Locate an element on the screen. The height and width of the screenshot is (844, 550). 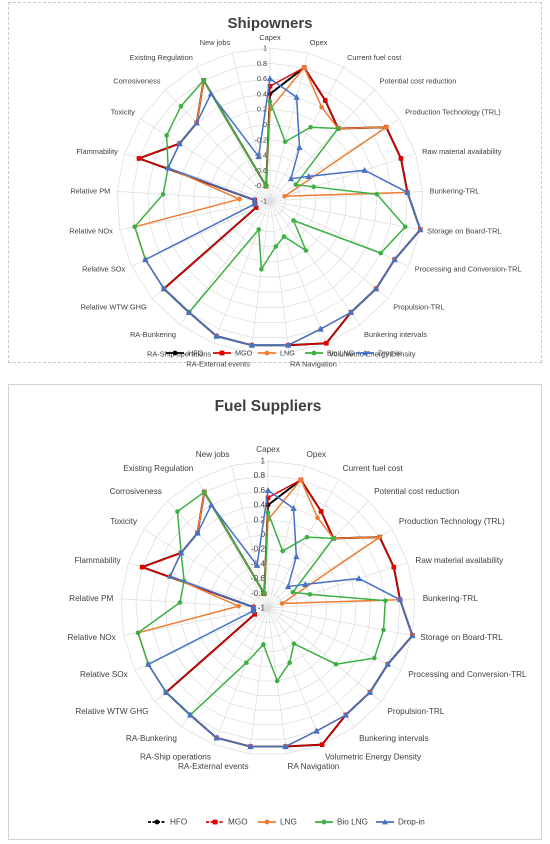
axis-label: Current fuel cost is located at coordinates (374, 57).